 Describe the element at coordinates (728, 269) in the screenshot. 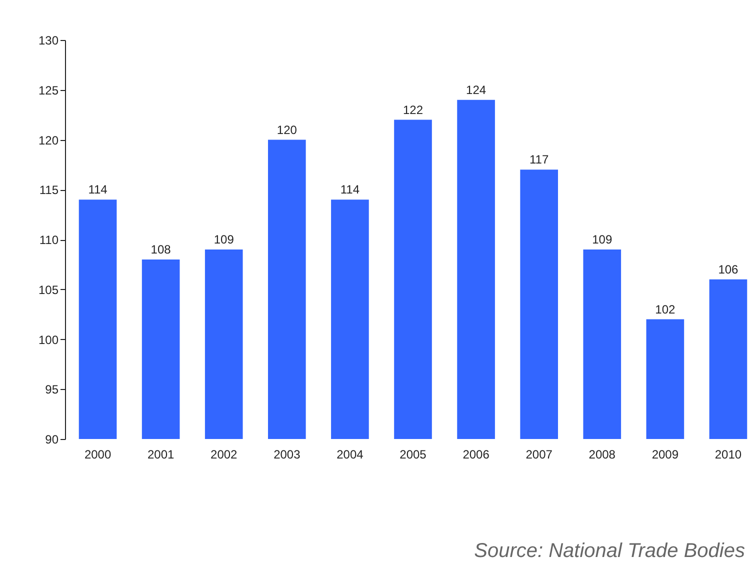

I see `data-label: 106` at that location.